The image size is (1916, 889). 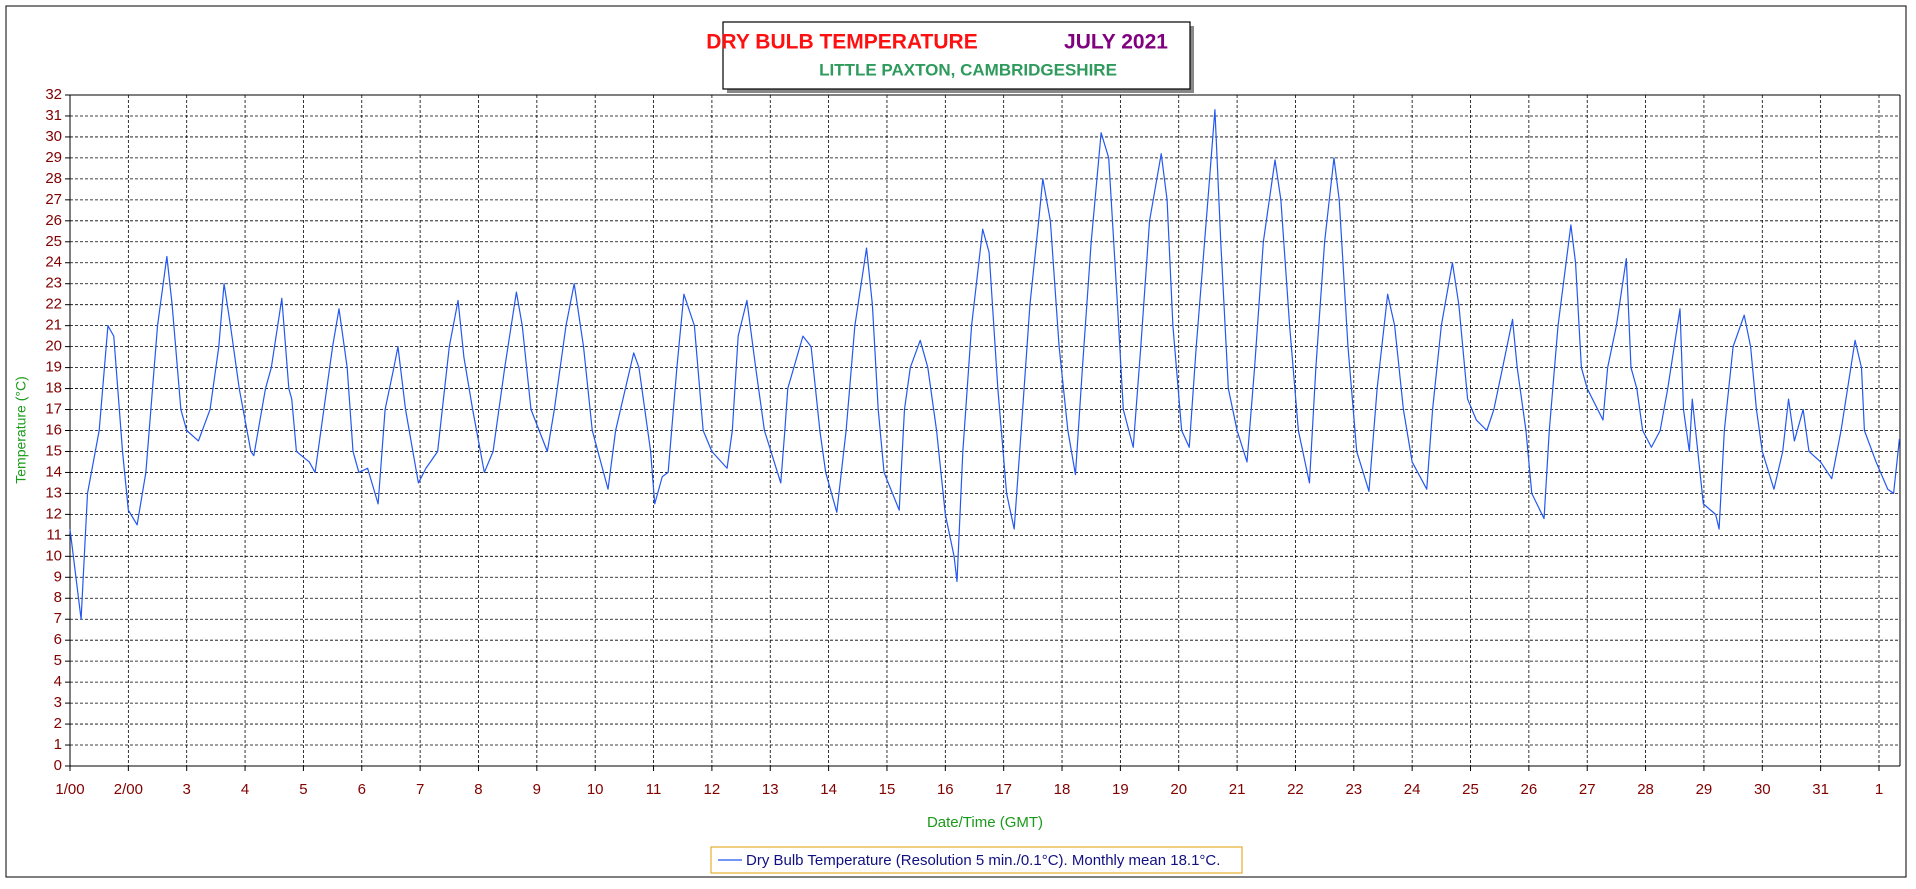 I want to click on chart-period: JULY 2021, so click(x=1116, y=42).